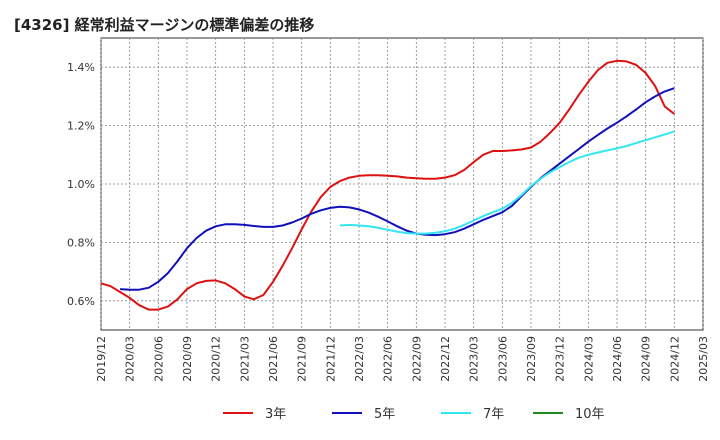 This screenshot has height=440, width=720. I want to click on x-tick-label: 2020/09, so click(187, 359).